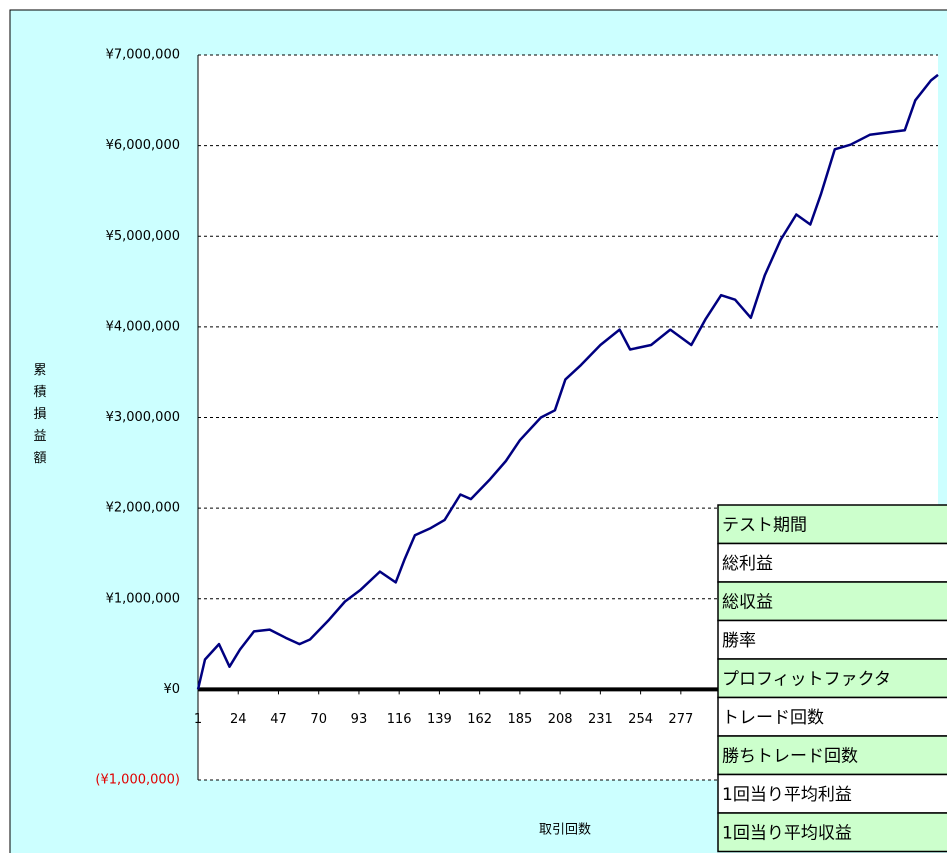  What do you see at coordinates (790, 756) in the screenshot?
I see `table-cell-text: 勝ちトレード回数` at bounding box center [790, 756].